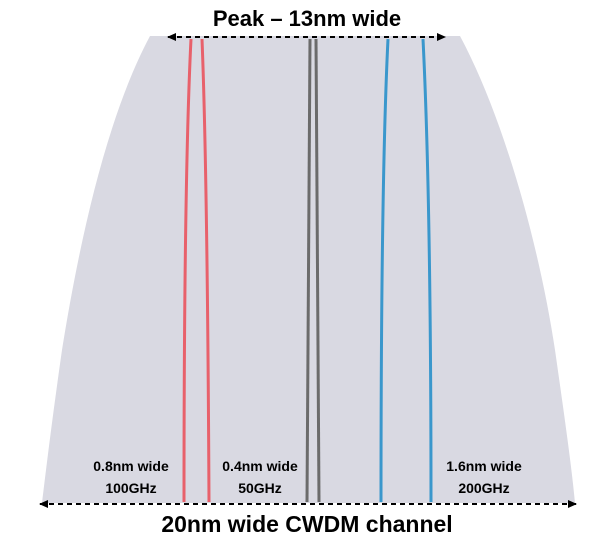 The image size is (615, 541). I want to click on filter-100ghz-left-edge, so click(187, 270).